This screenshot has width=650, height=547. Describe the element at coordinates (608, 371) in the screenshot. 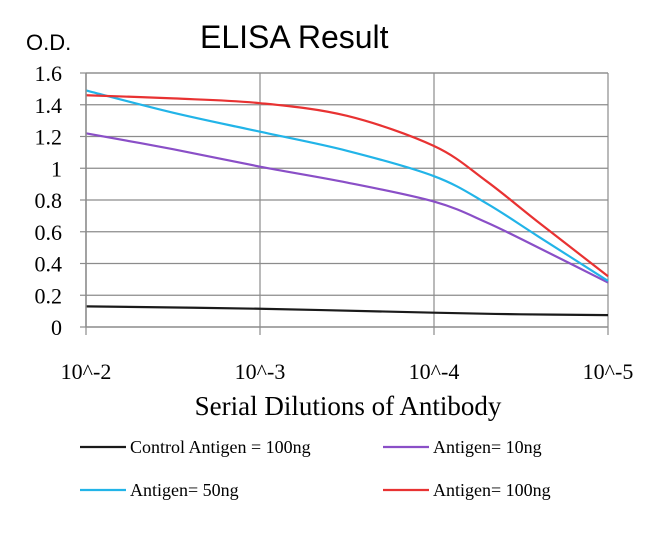

I see `x-tick-label: 10^-5` at that location.